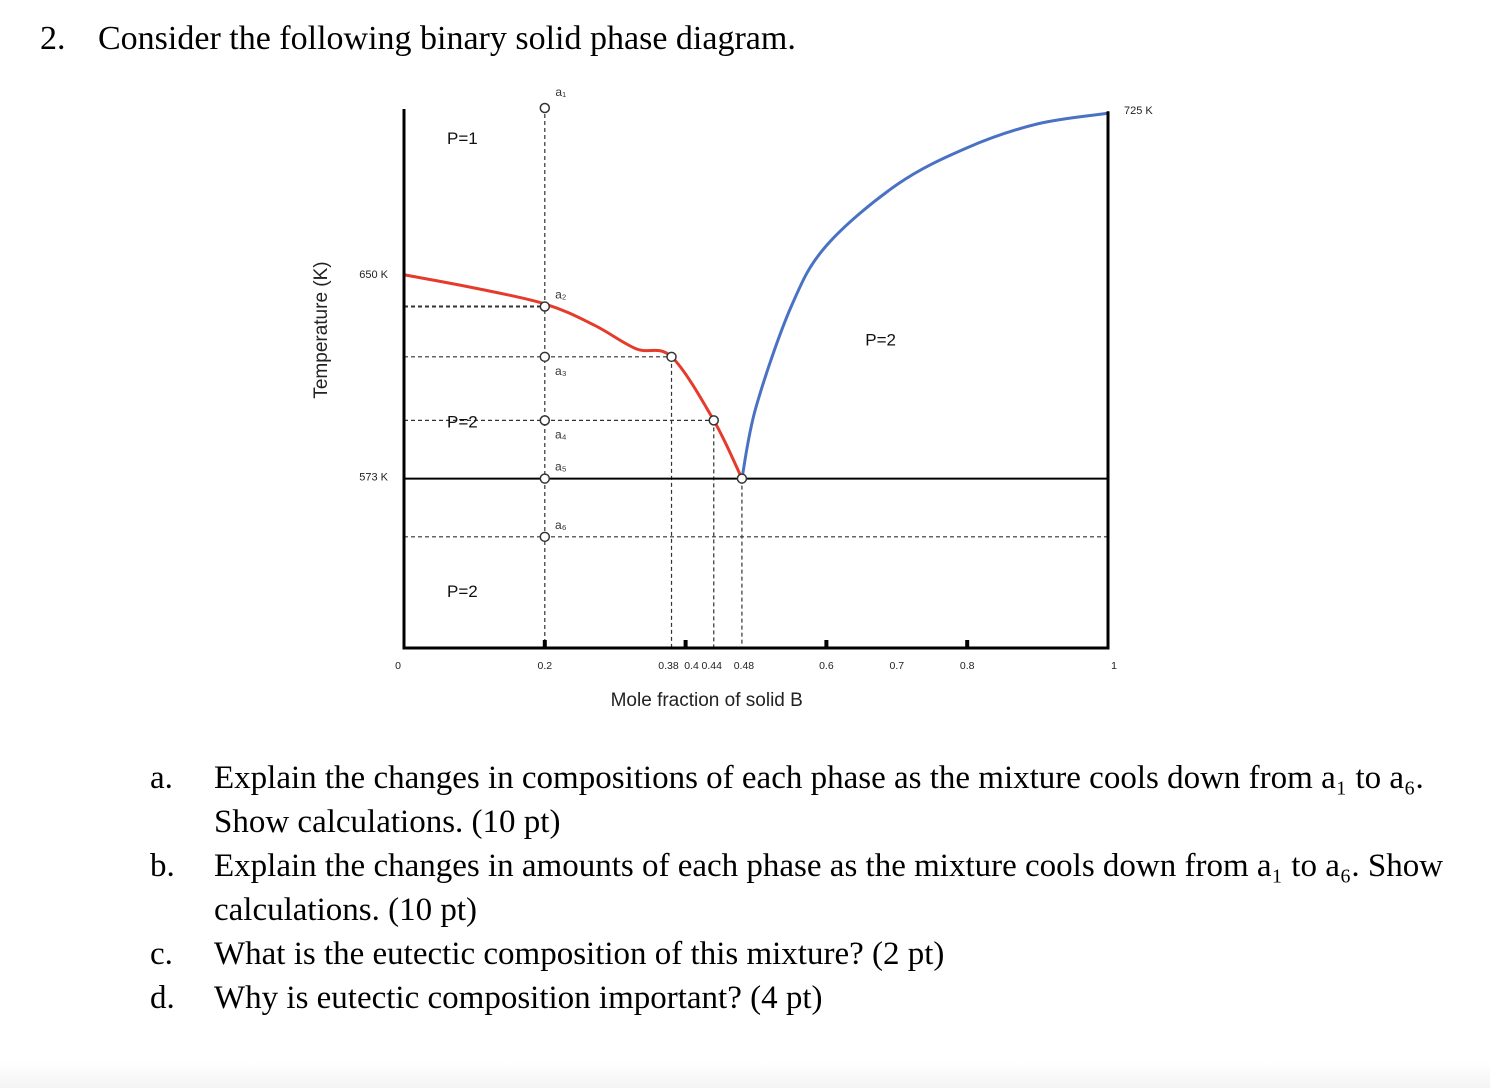  What do you see at coordinates (745, 1075) in the screenshot?
I see `page-footer-band` at bounding box center [745, 1075].